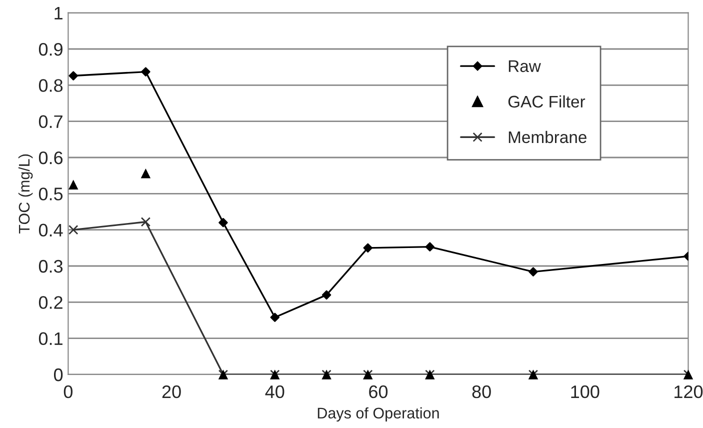 This screenshot has width=703, height=428. What do you see at coordinates (171, 391) in the screenshot?
I see `x-tick-label: 20` at bounding box center [171, 391].